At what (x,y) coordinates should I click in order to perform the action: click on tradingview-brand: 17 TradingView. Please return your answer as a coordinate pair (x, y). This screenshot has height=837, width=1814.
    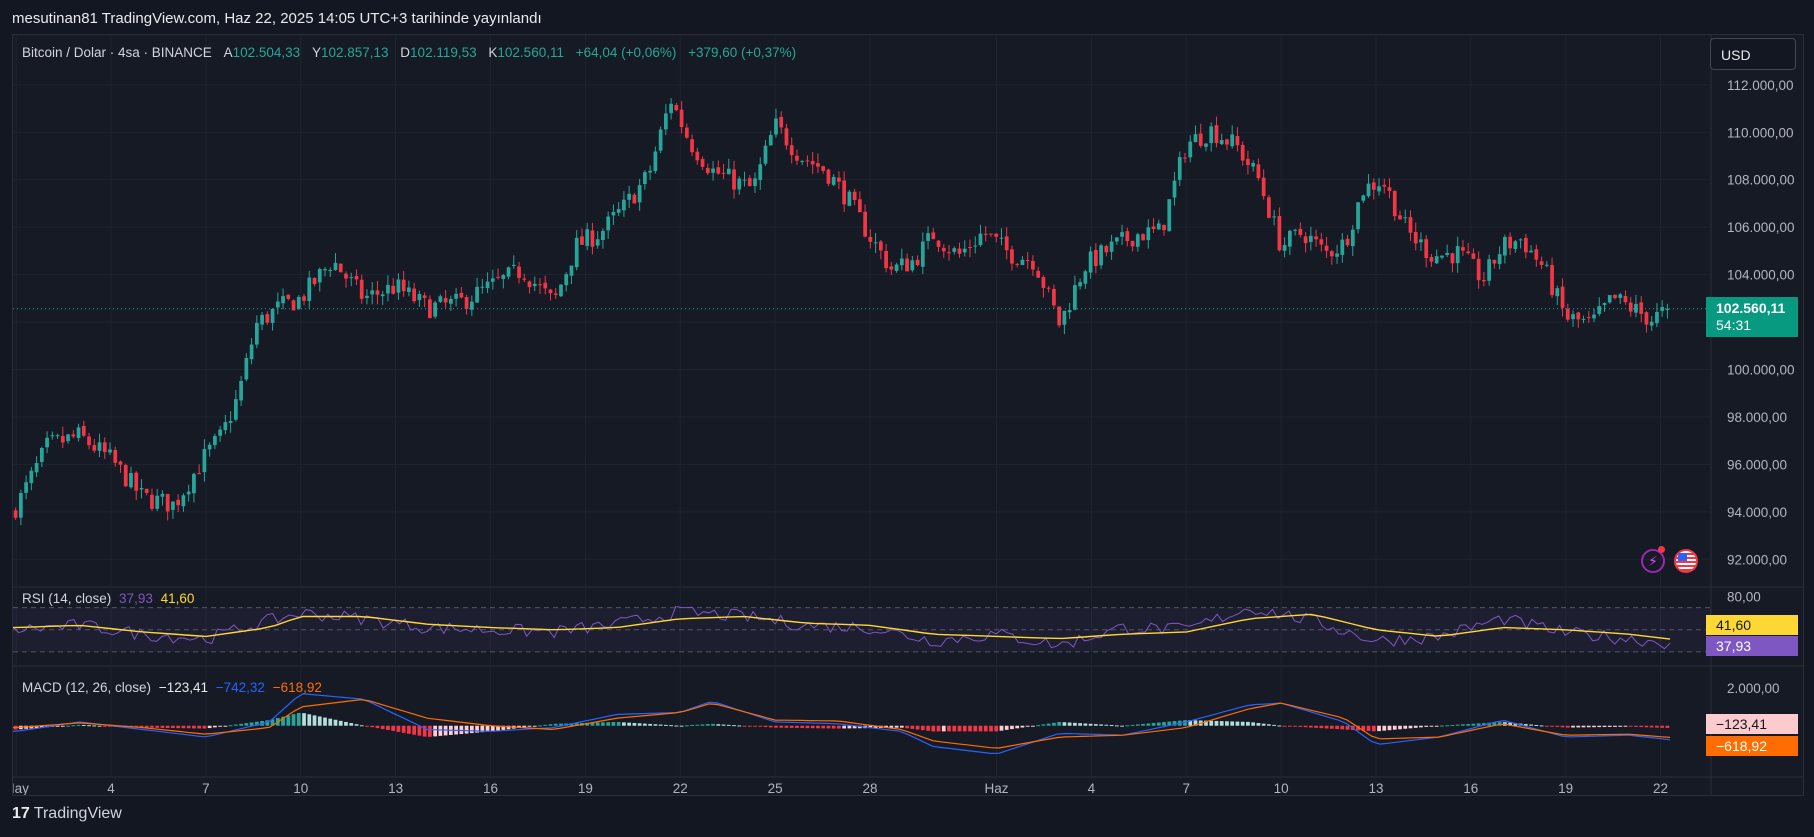
    Looking at the image, I should click on (67, 814).